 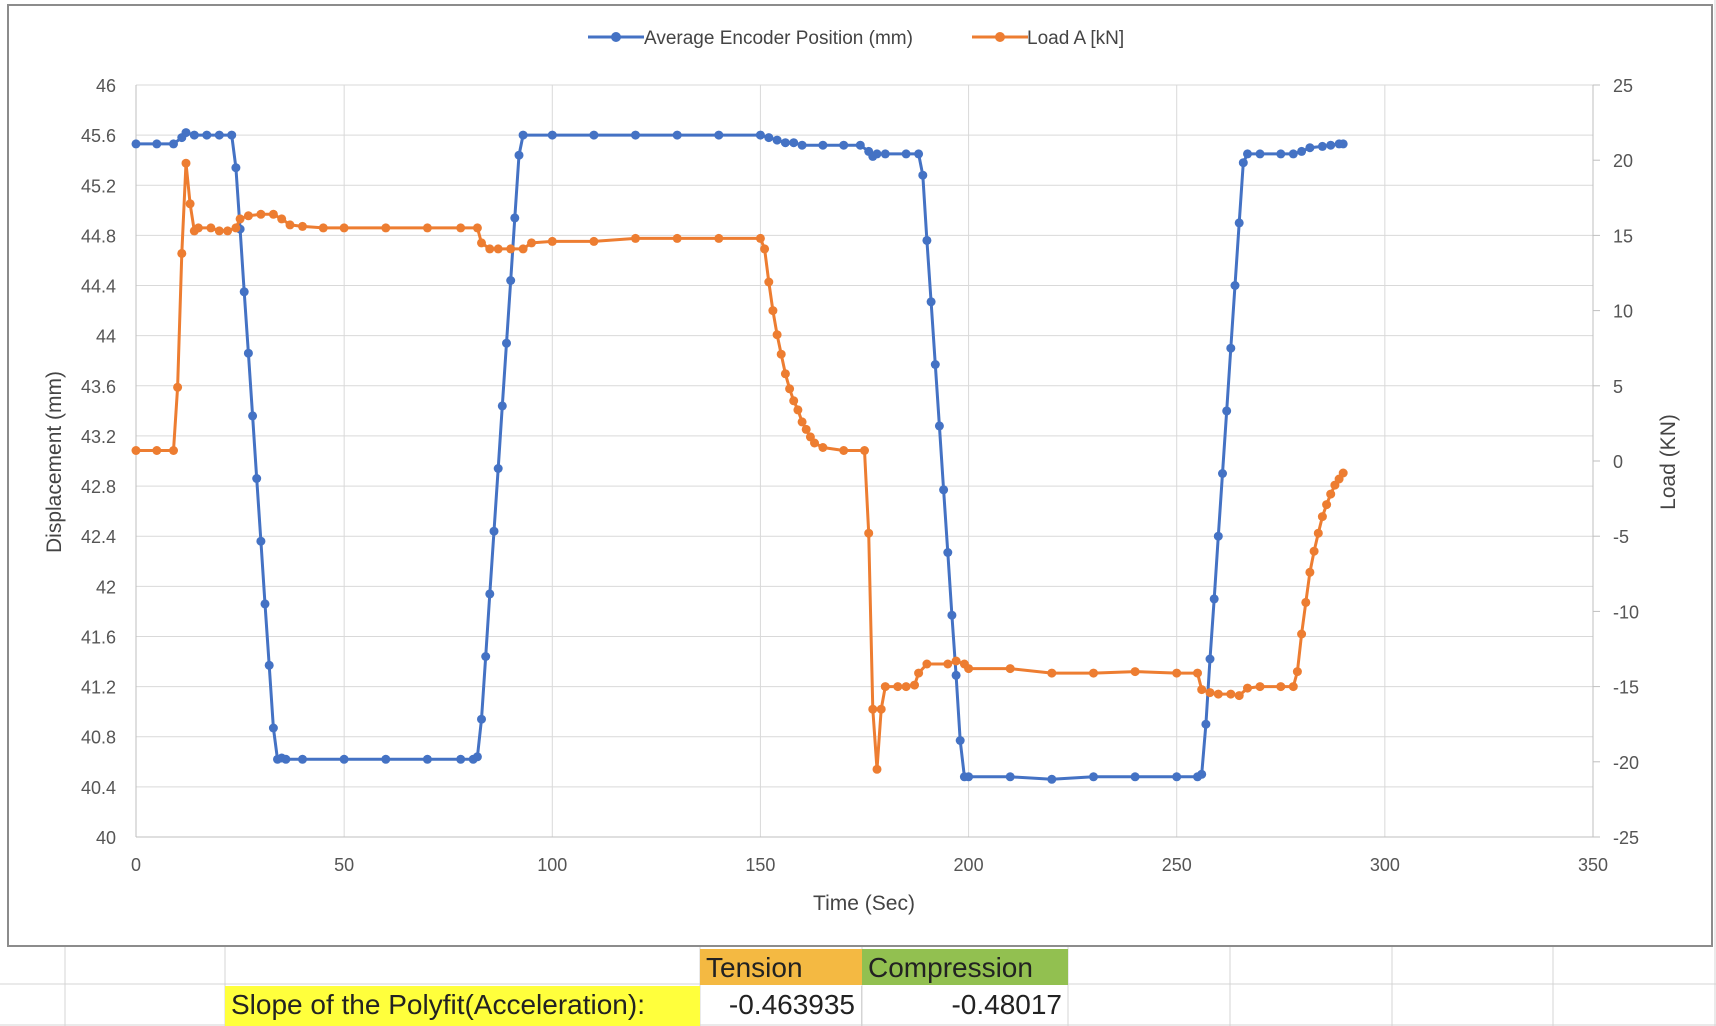 I want to click on slope-label: Slope of the Polyfit(Acceleration):, so click(x=462, y=1006).